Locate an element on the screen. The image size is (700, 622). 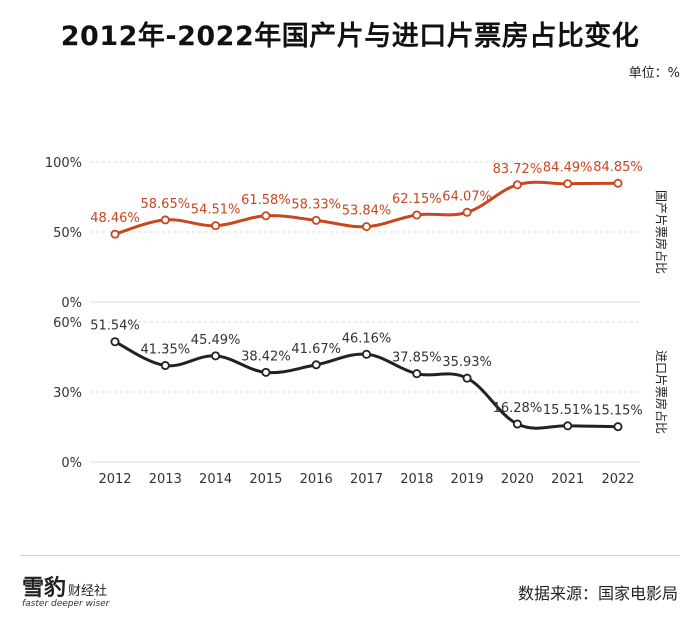
xtick-label-2016: 2016 is located at coordinates (316, 479).